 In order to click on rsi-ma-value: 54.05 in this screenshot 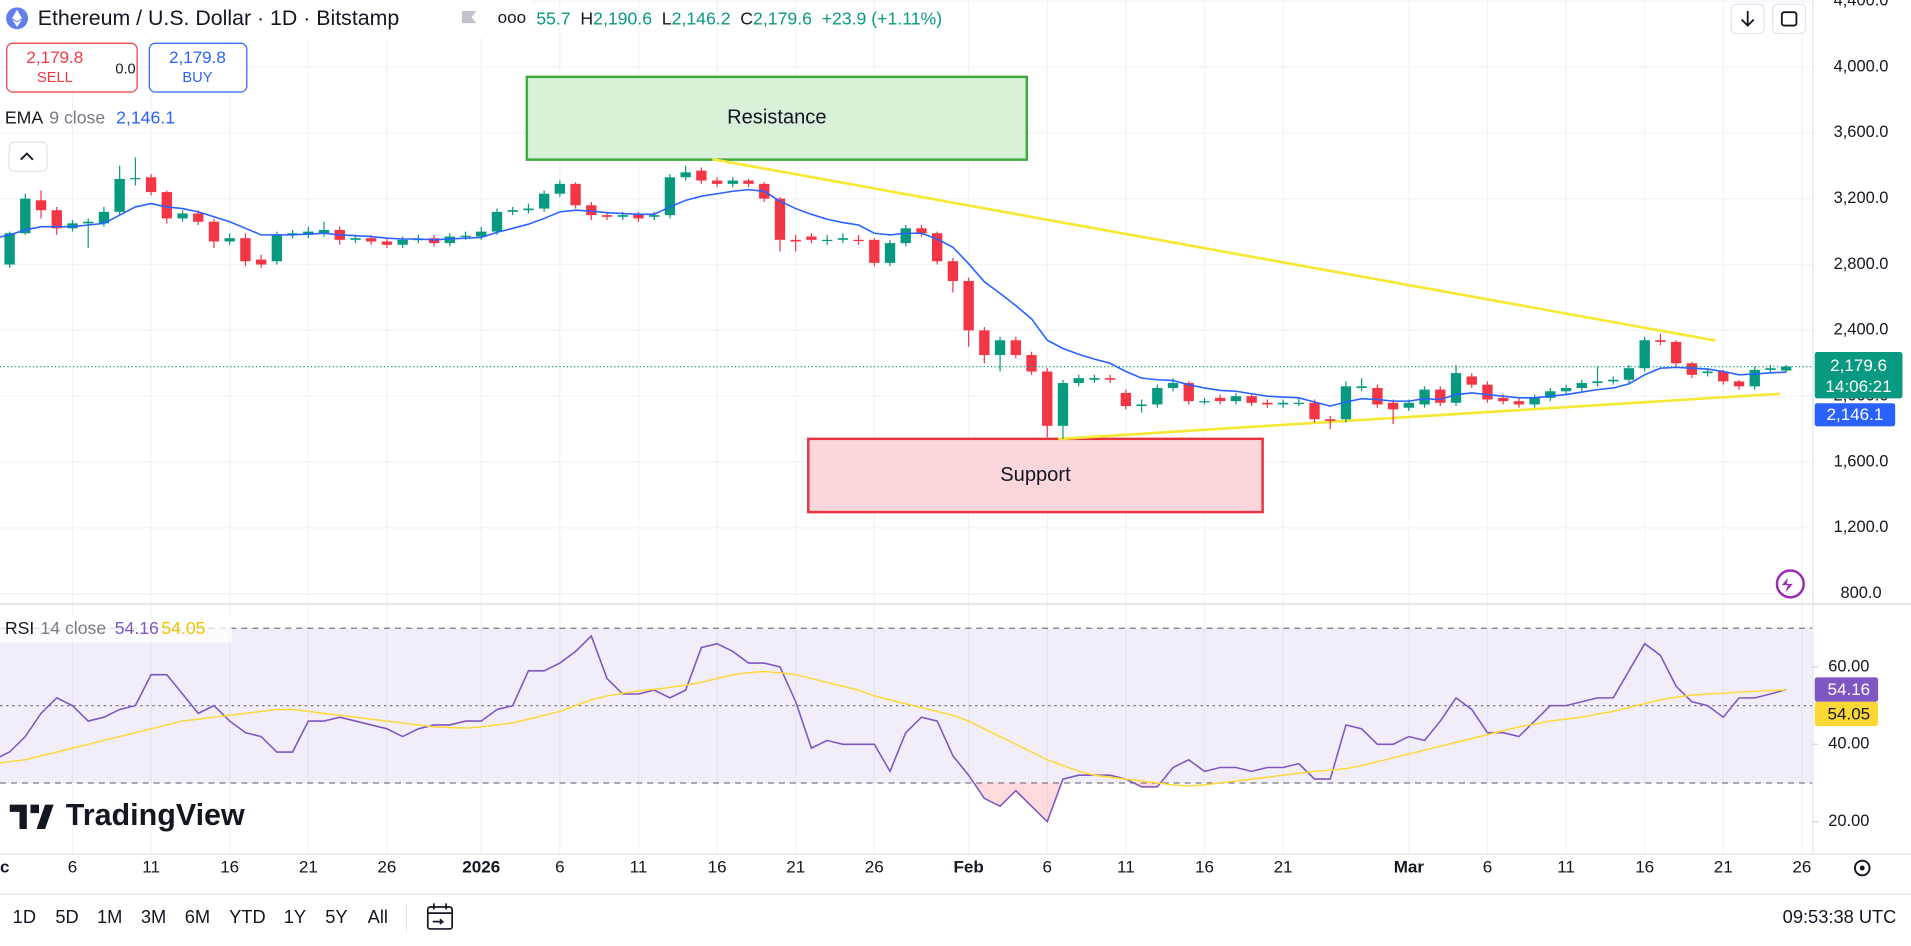, I will do `click(183, 628)`.